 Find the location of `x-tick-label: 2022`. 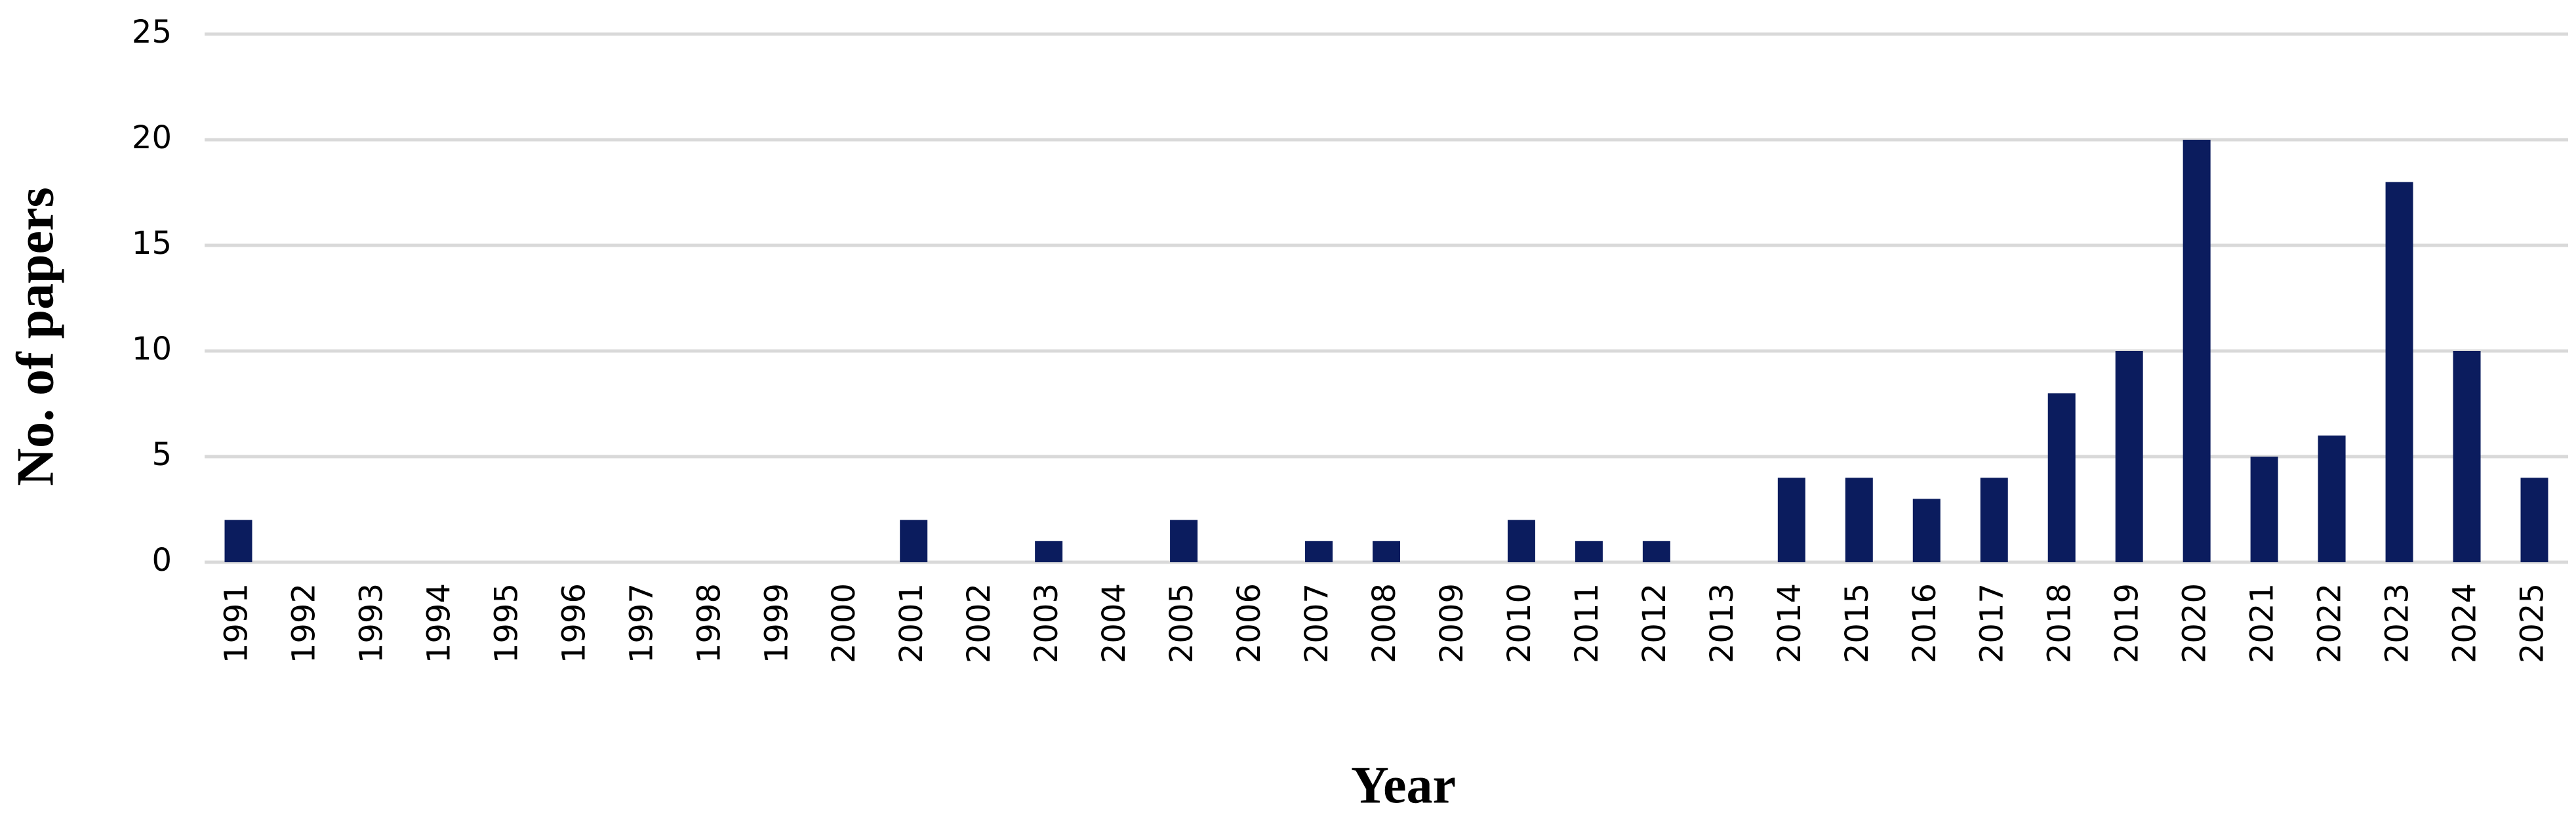

x-tick-label: 2022 is located at coordinates (2330, 623).